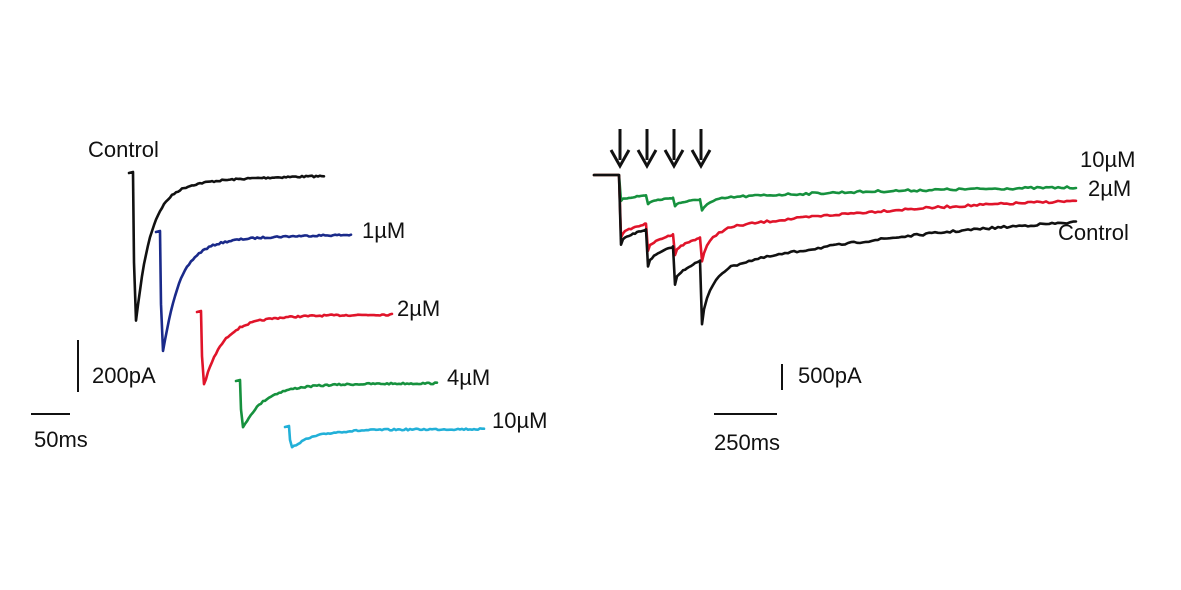 The width and height of the screenshot is (1181, 590). What do you see at coordinates (384, 436) in the screenshot?
I see `trace-10um` at bounding box center [384, 436].